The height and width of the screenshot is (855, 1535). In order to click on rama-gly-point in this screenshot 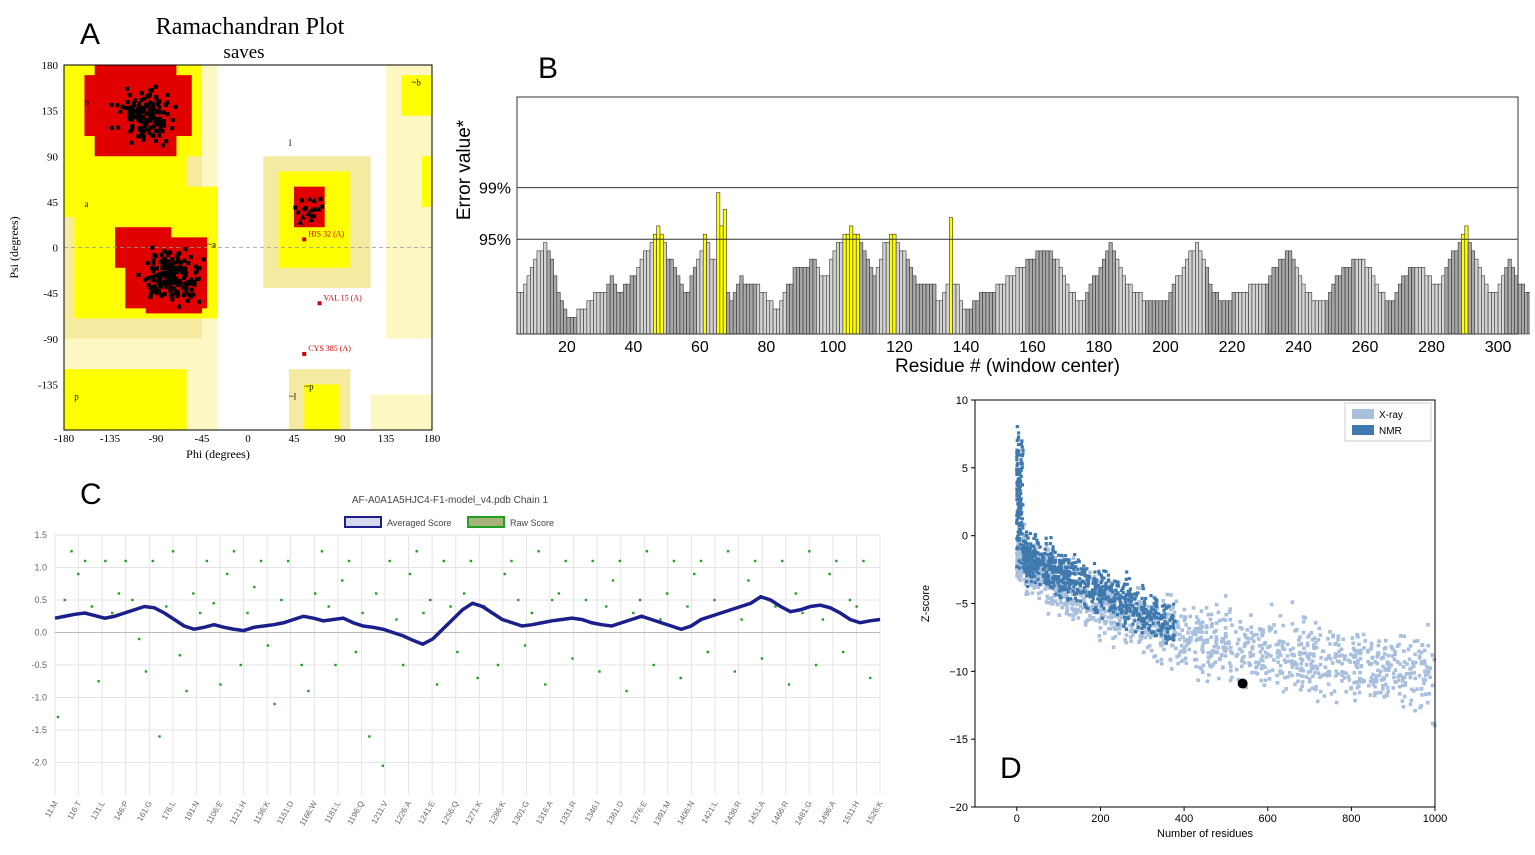, I will do `click(311, 215)`.